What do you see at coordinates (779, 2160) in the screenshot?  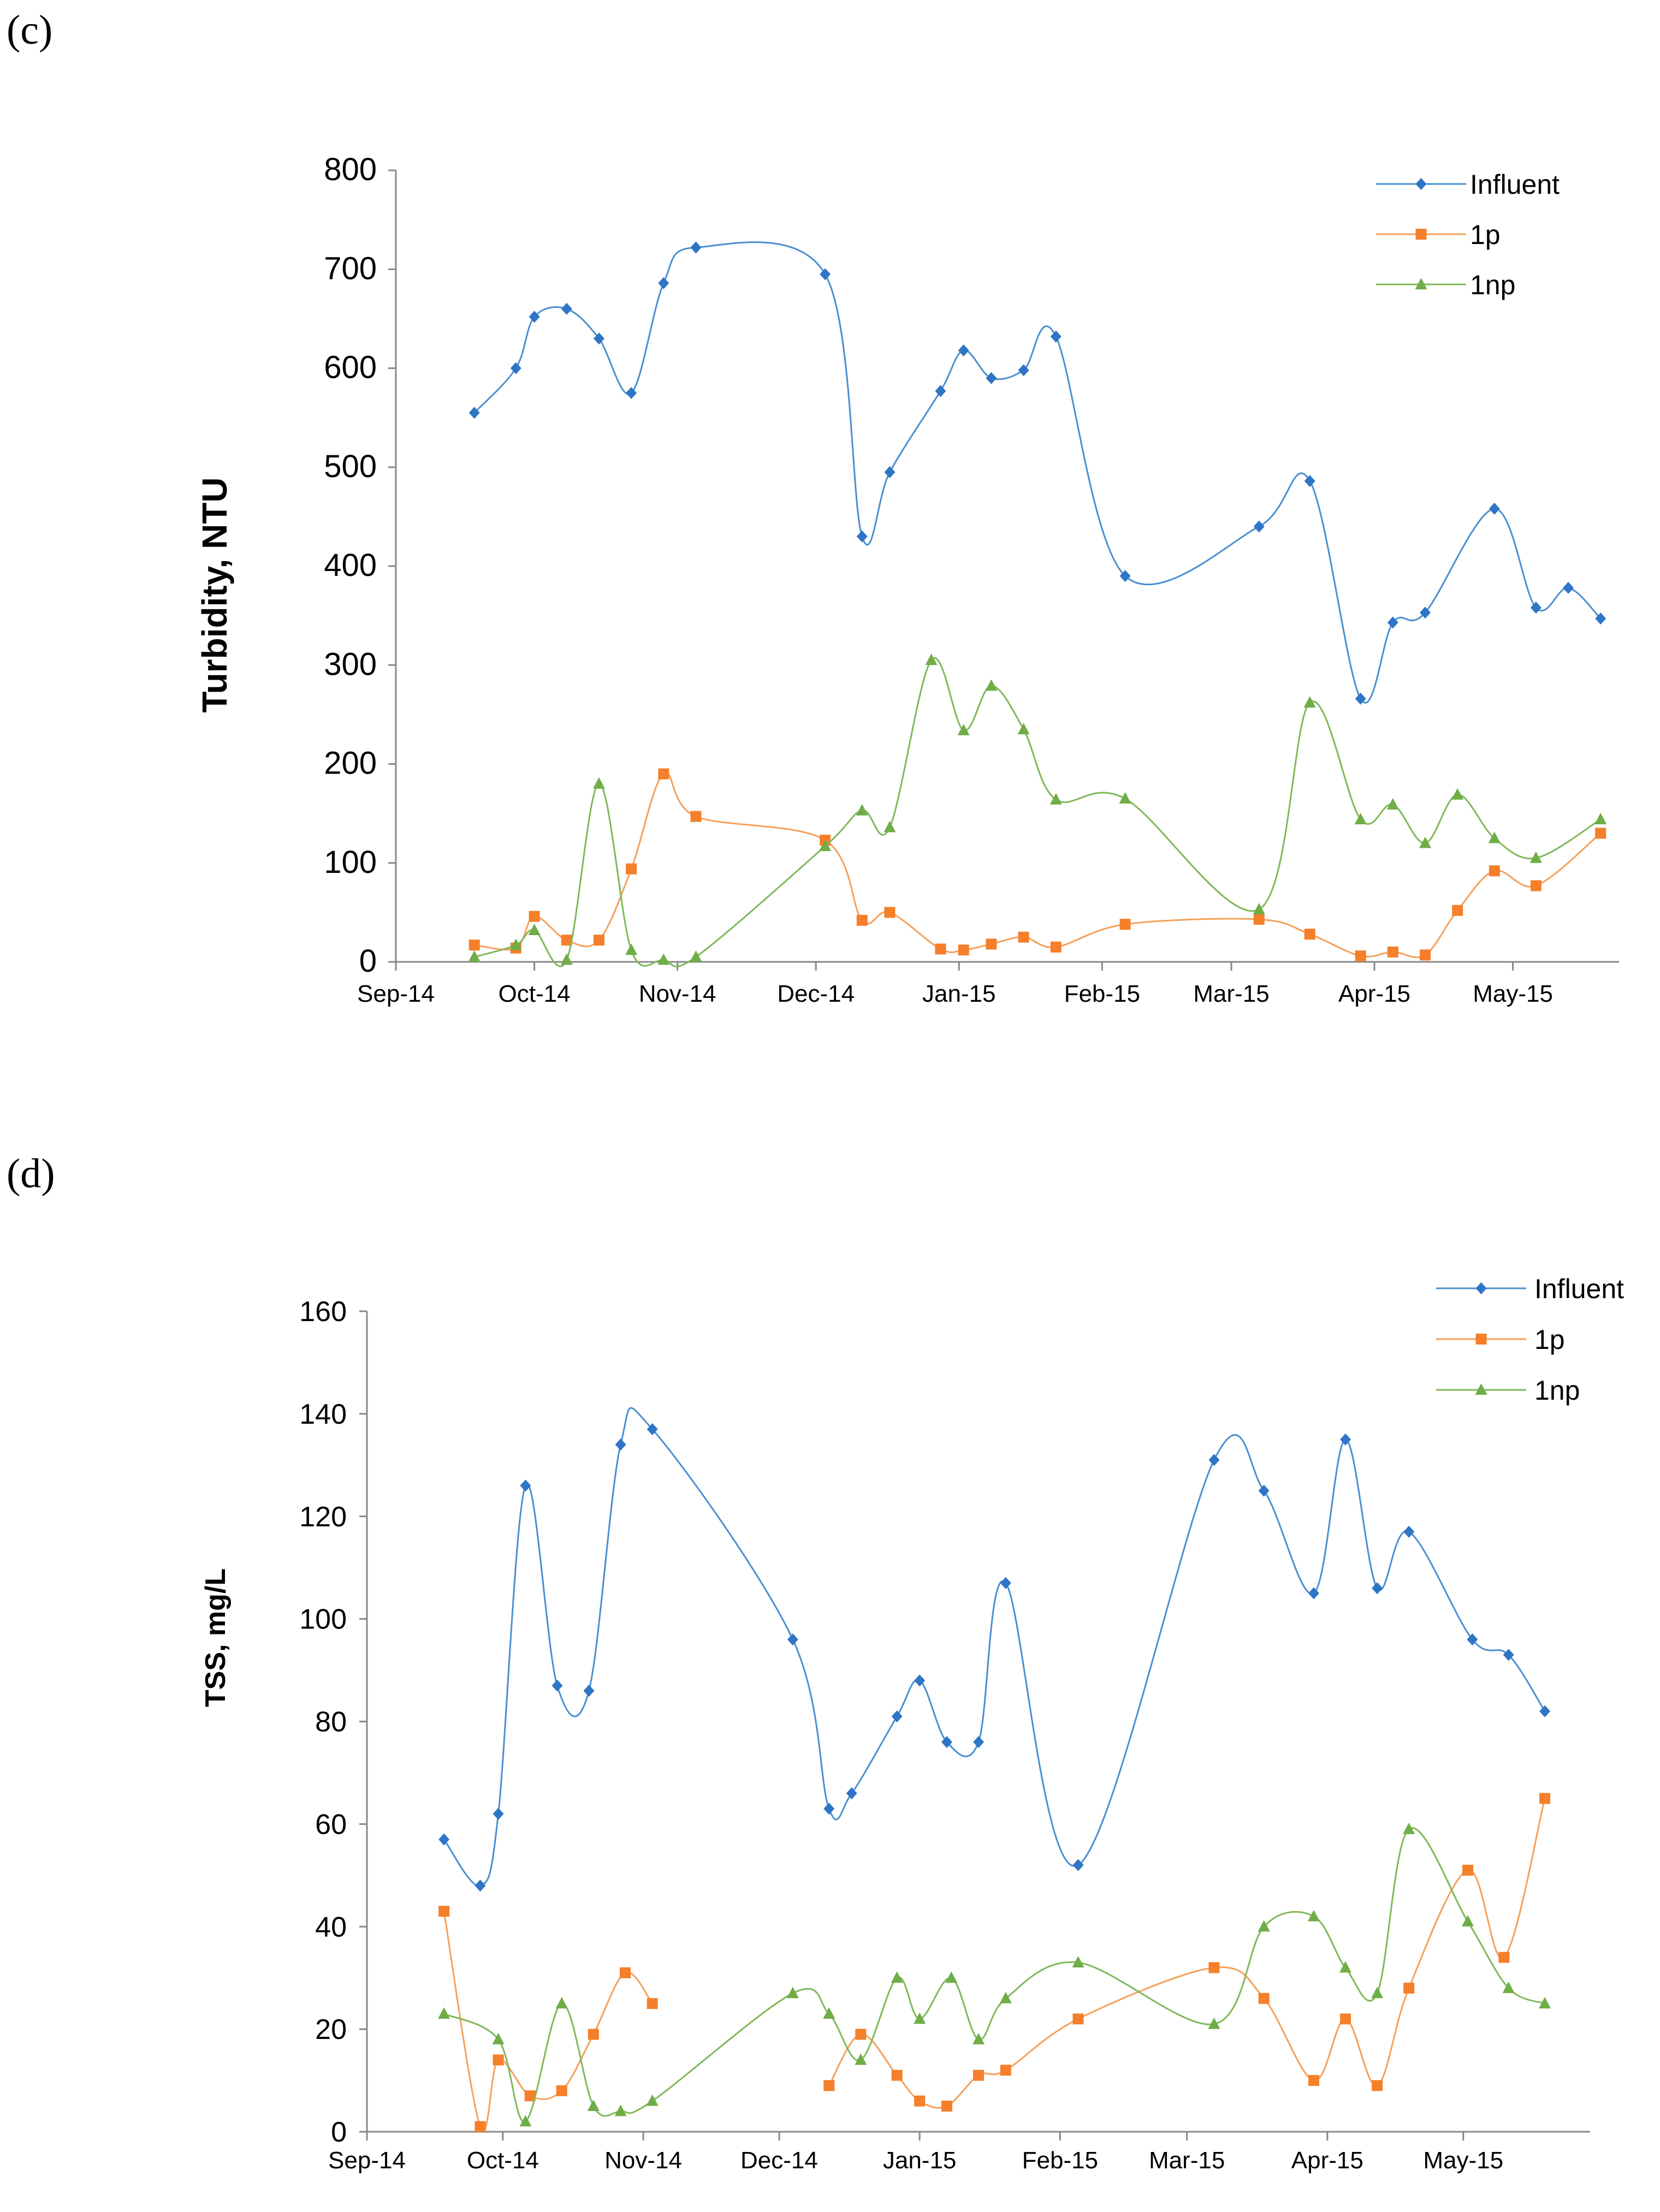 I see `x-tick-label: Dec-14` at bounding box center [779, 2160].